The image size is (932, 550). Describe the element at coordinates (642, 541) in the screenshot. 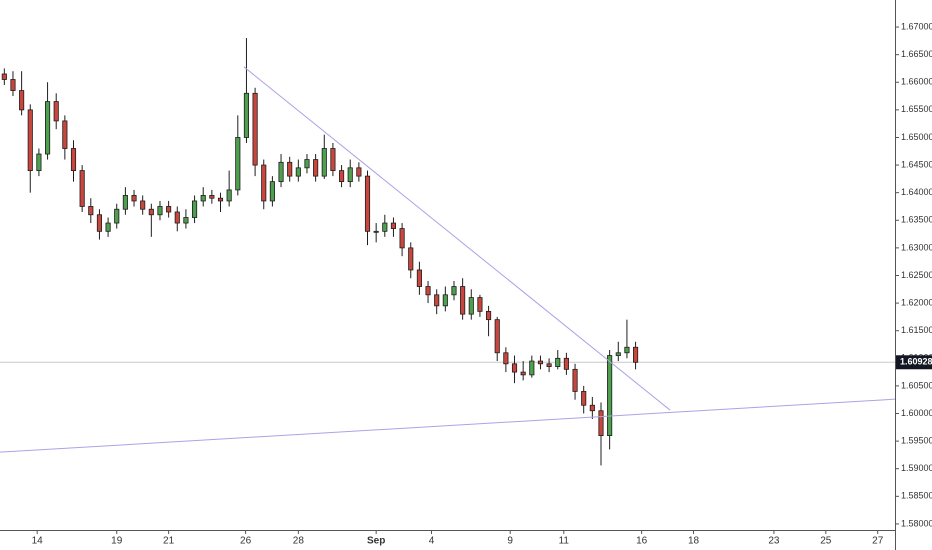

I see `x-tick-label: 16` at that location.